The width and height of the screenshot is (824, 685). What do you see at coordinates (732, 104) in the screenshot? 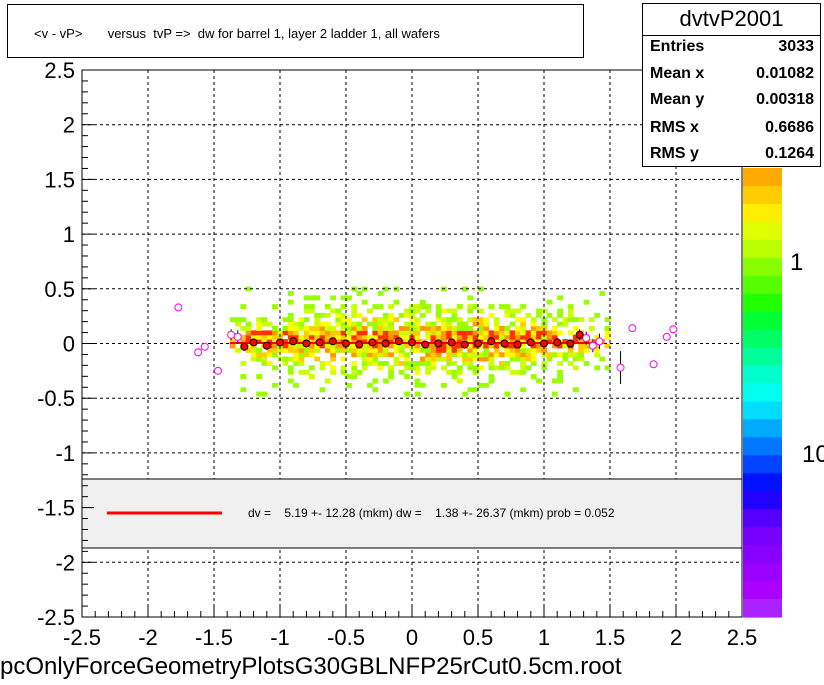
I see `stats-row-mean-y: Mean y 0.00318` at bounding box center [732, 104].